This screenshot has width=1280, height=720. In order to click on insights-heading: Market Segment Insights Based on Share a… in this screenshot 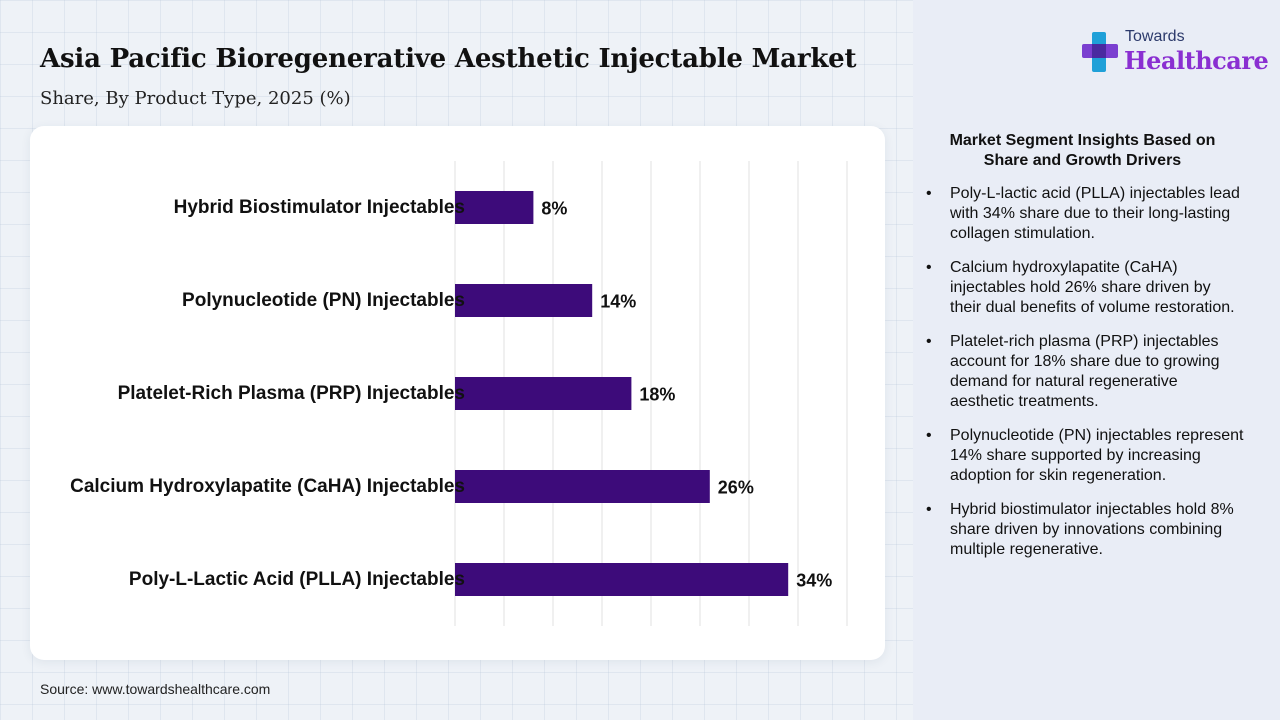, I will do `click(1082, 150)`.